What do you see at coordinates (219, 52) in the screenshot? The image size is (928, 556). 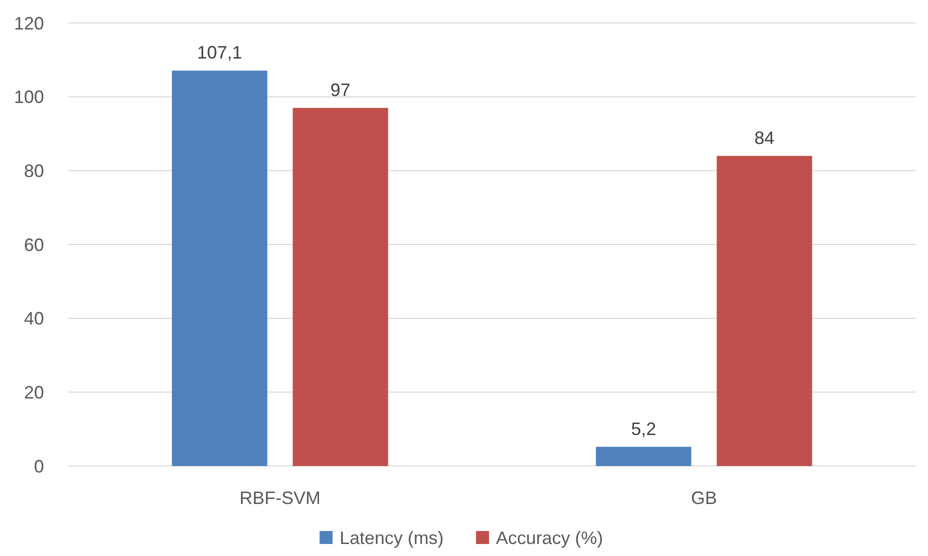 I see `data-label: 107,1` at bounding box center [219, 52].